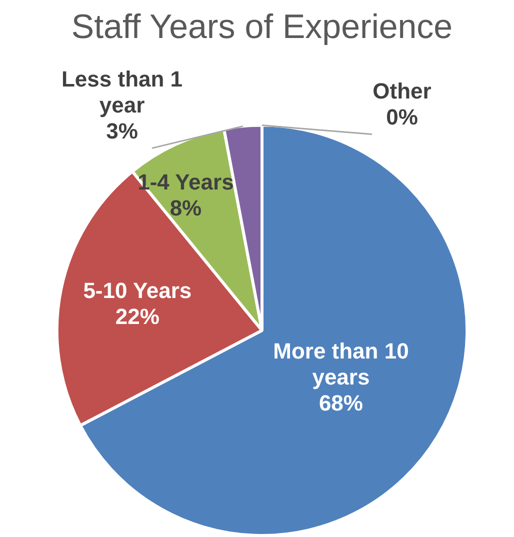 The height and width of the screenshot is (537, 514). Describe the element at coordinates (122, 131) in the screenshot. I see `data-label: 3%` at that location.